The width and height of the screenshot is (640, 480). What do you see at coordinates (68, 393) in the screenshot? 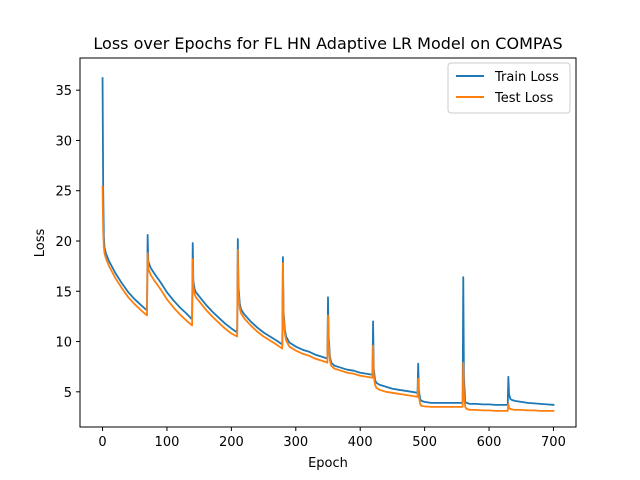
I see `y-tick-label: 5` at bounding box center [68, 393].